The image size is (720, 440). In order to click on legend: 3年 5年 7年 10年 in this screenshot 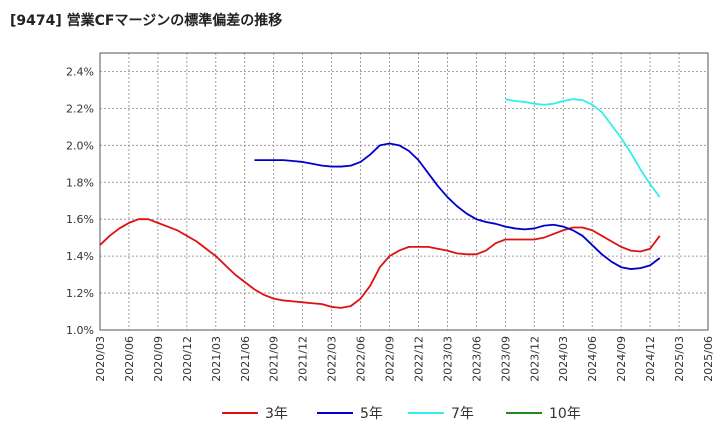, I will do `click(401, 414)`.